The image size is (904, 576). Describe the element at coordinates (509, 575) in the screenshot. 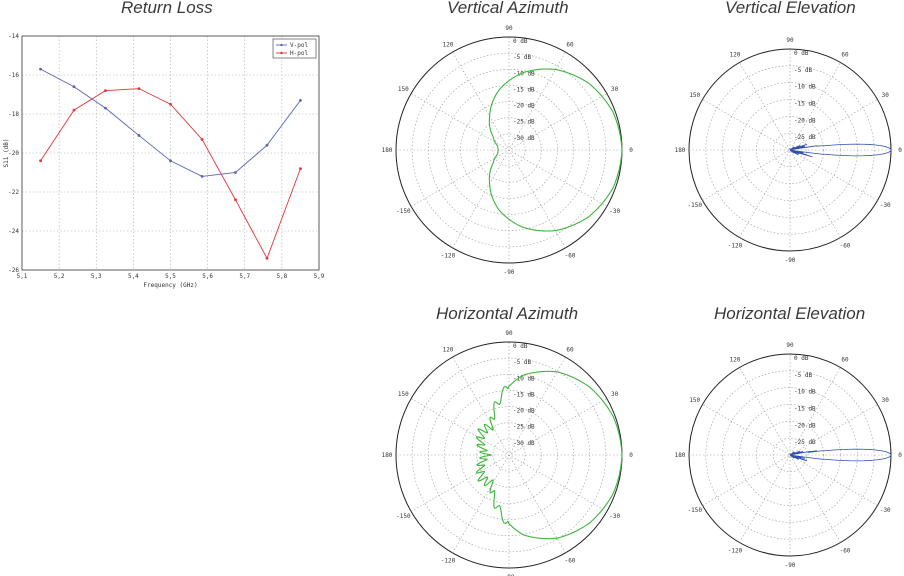

I see `angle-tick-label: -90` at that location.